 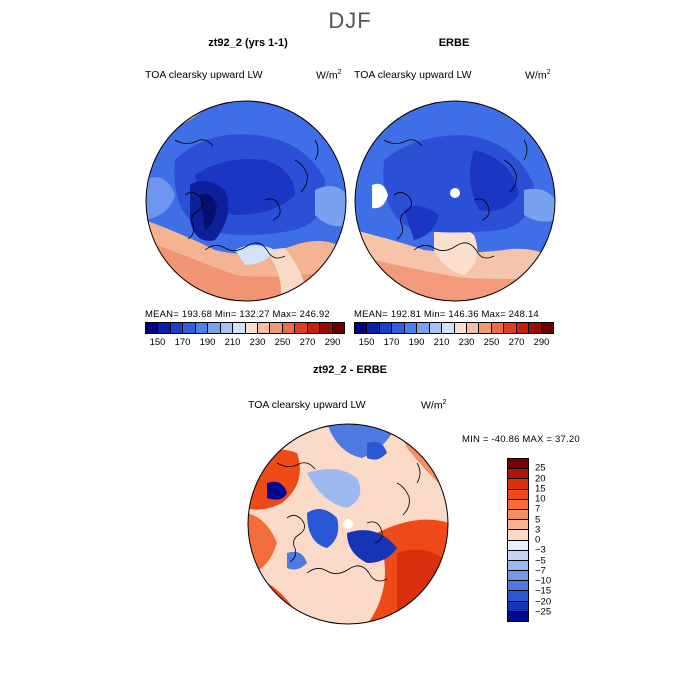 I want to click on colorbar-tick-label: −25, so click(x=543, y=612).